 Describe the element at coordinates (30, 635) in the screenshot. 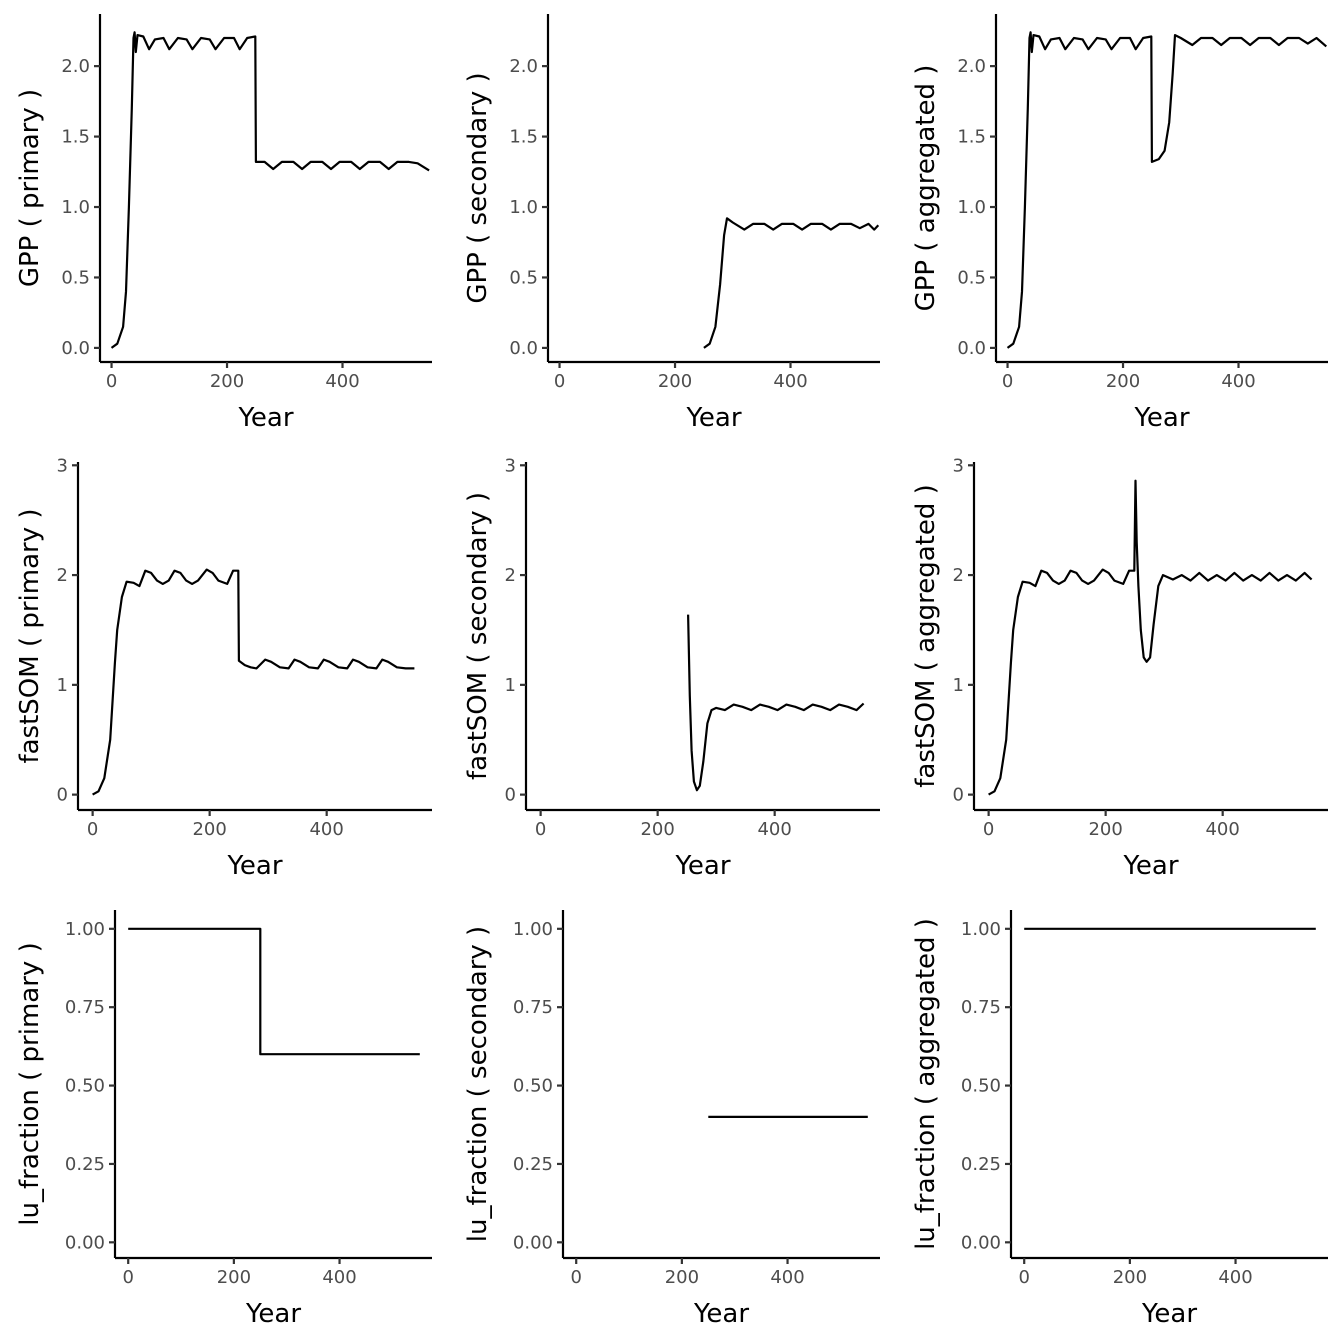

I see `y-axis-label: fastSOM ( primary )` at that location.